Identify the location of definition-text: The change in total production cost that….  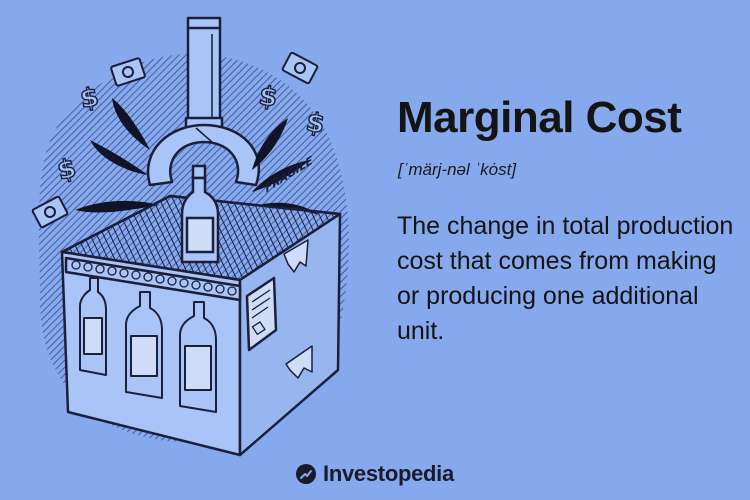
(565, 278).